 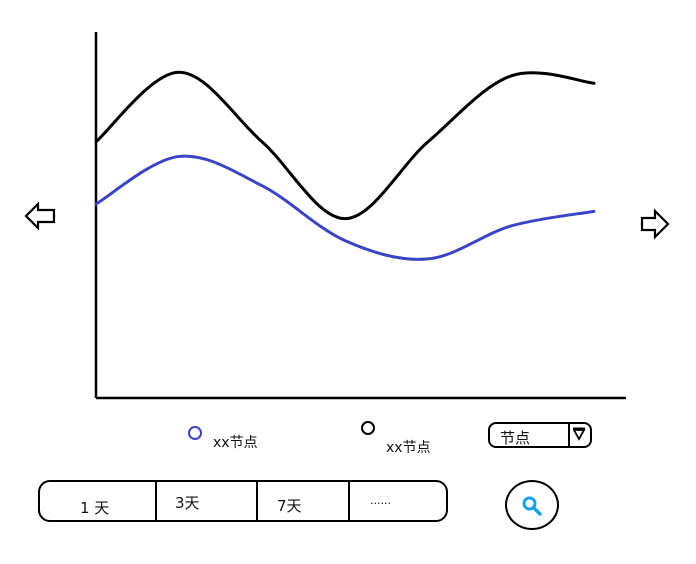 I want to click on select-divider, so click(x=569, y=435).